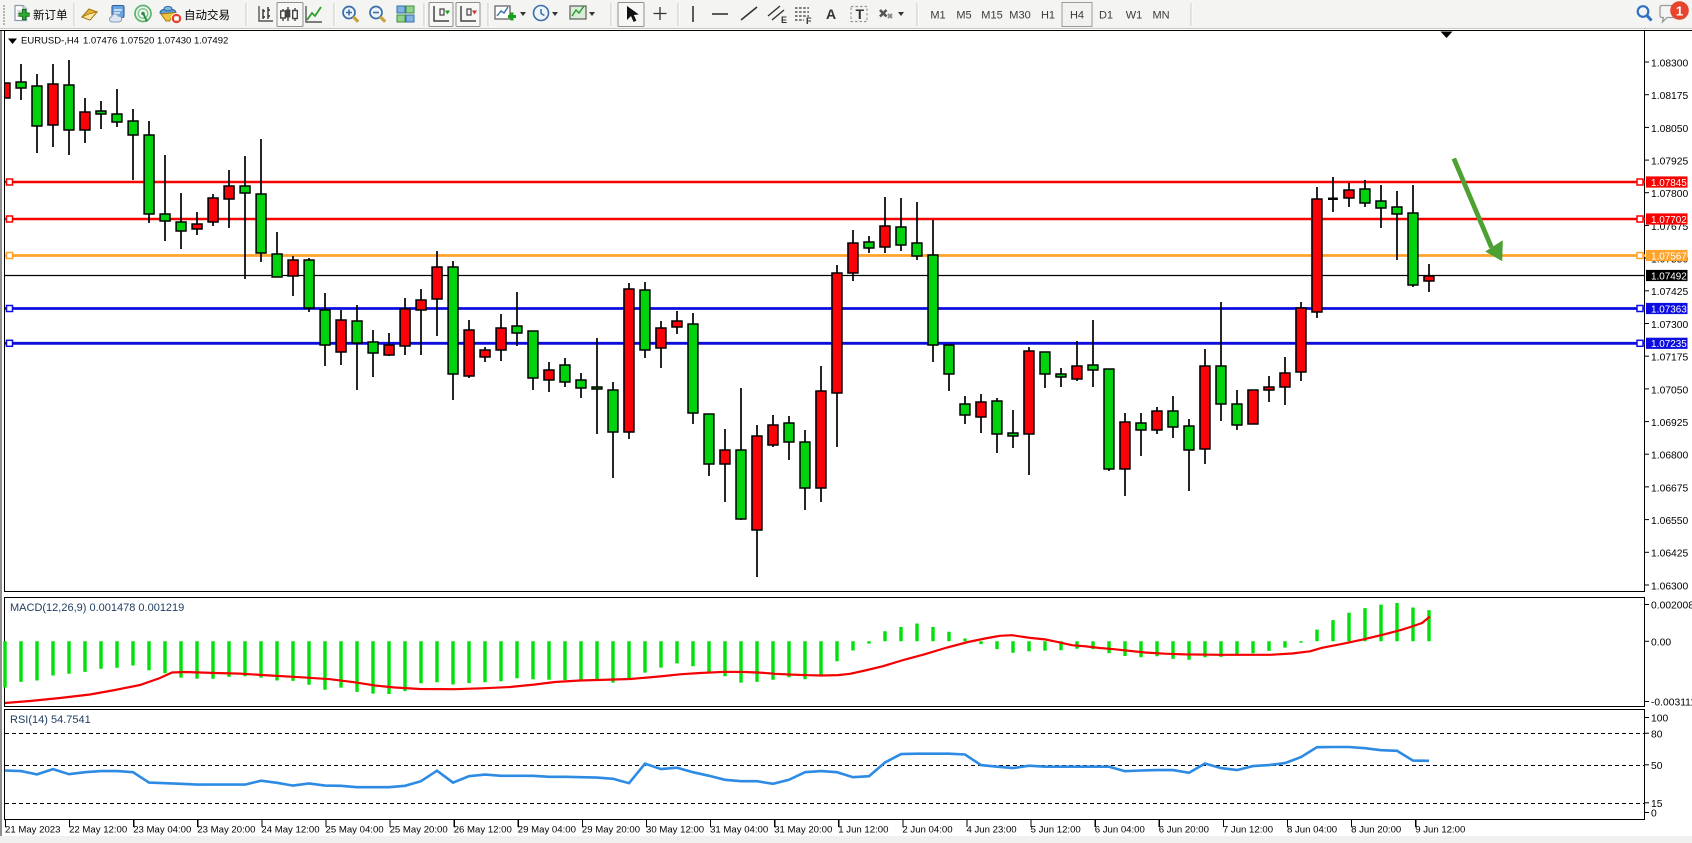 Image resolution: width=1692 pixels, height=843 pixels. I want to click on svg-text: 0.002008, so click(1671, 606).